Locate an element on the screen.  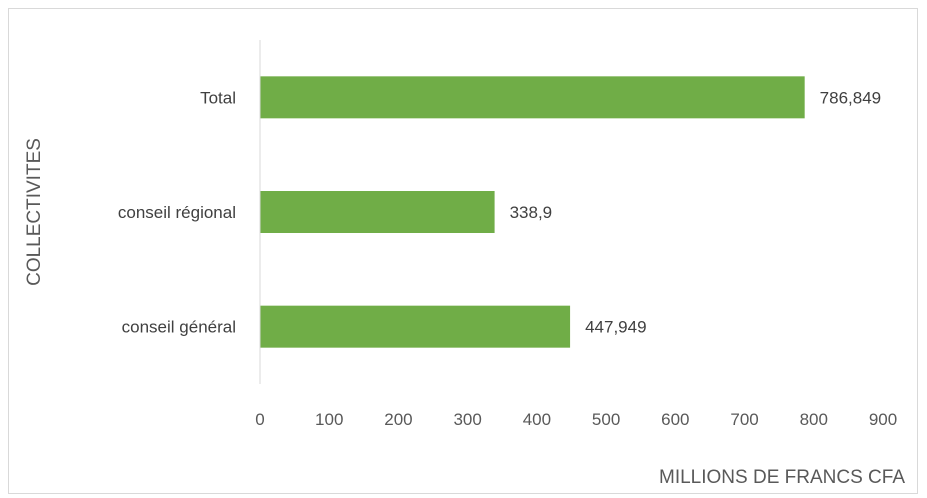
x-tick-label-2: 200 is located at coordinates (398, 419).